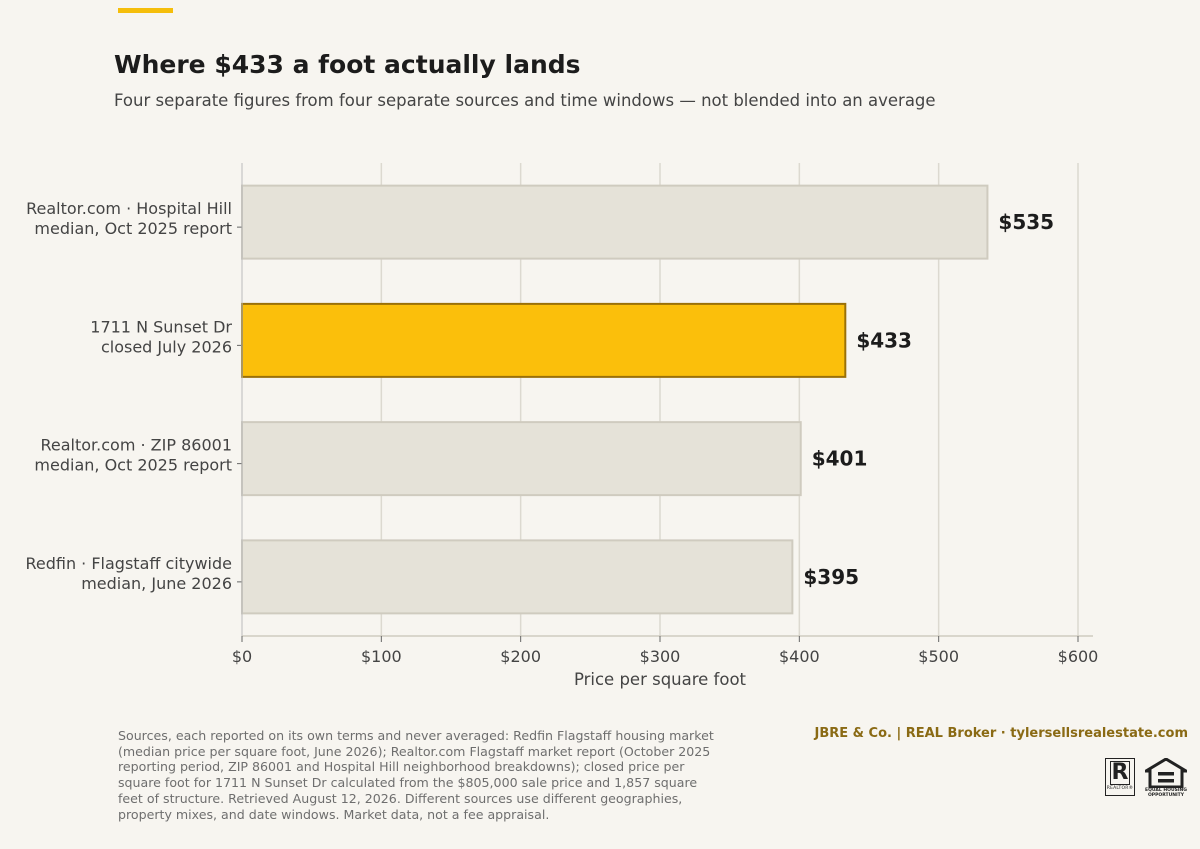 The image size is (1200, 849). Describe the element at coordinates (145, 10) in the screenshot. I see `accent-bar` at that location.